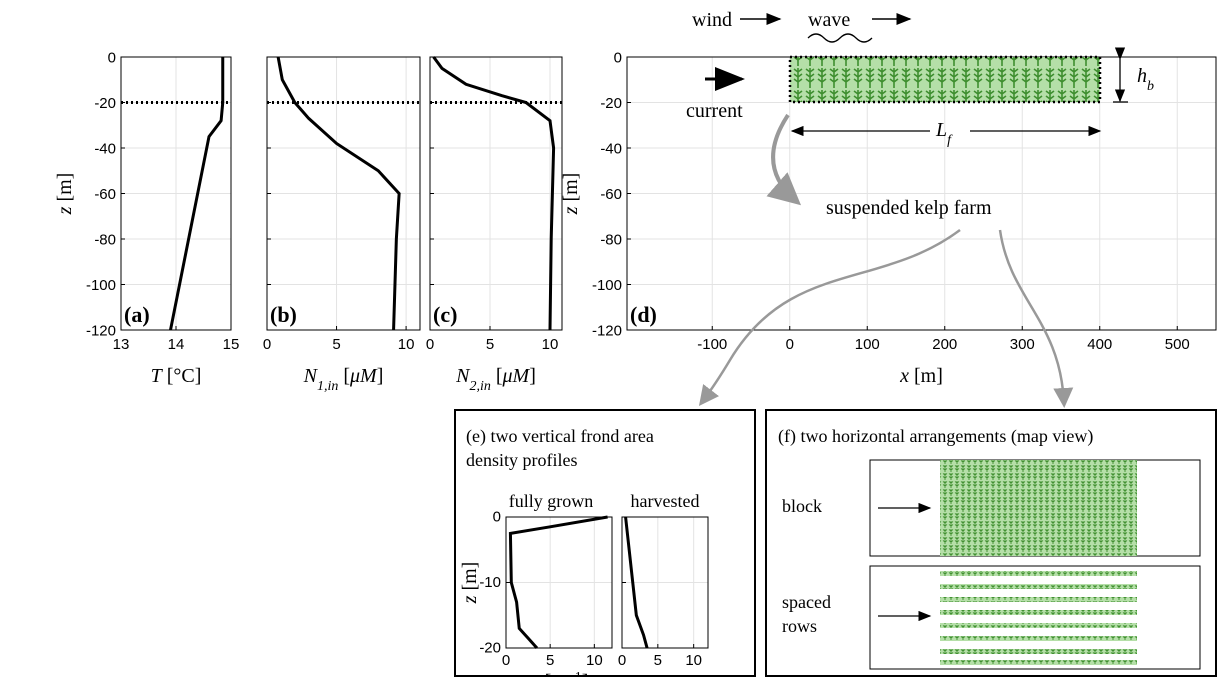  Describe the element at coordinates (611, 148) in the screenshot. I see `y-tick-label: -40` at that location.